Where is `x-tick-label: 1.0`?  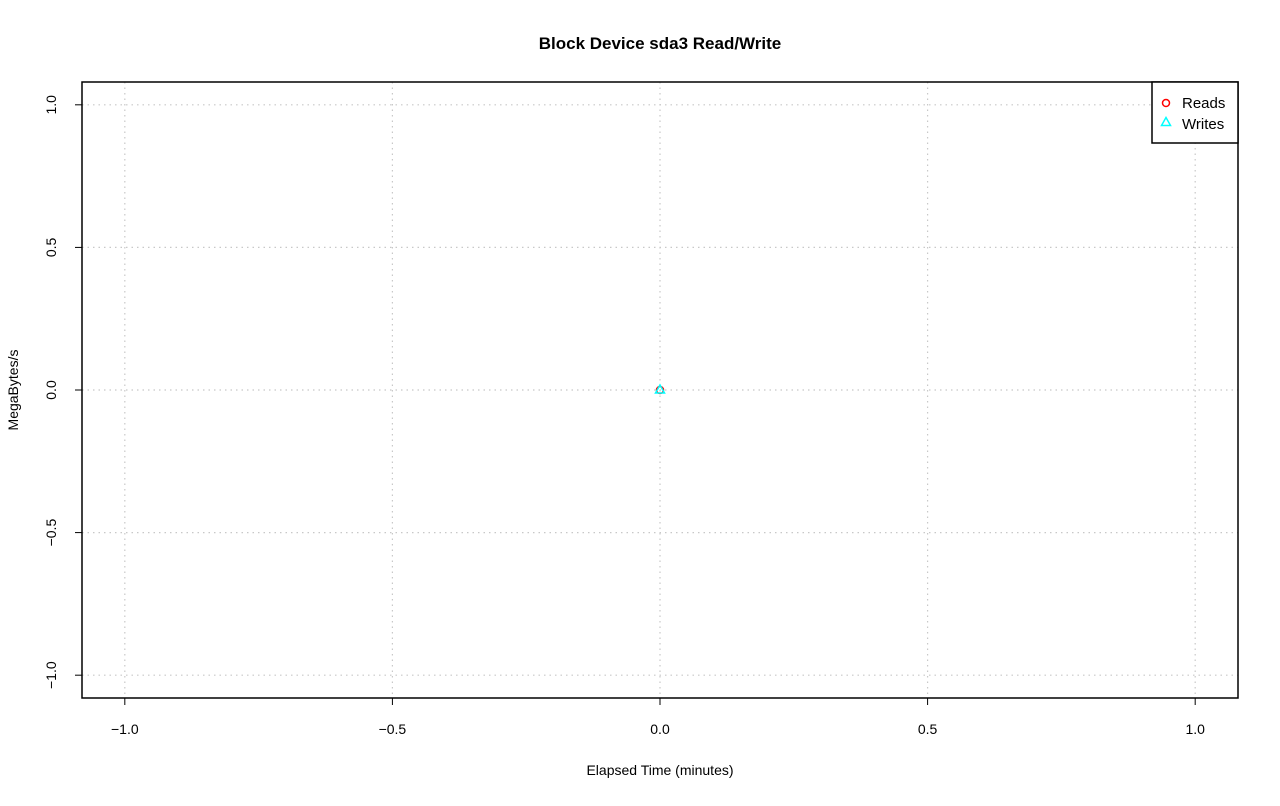
x-tick-label: 1.0 is located at coordinates (1195, 729).